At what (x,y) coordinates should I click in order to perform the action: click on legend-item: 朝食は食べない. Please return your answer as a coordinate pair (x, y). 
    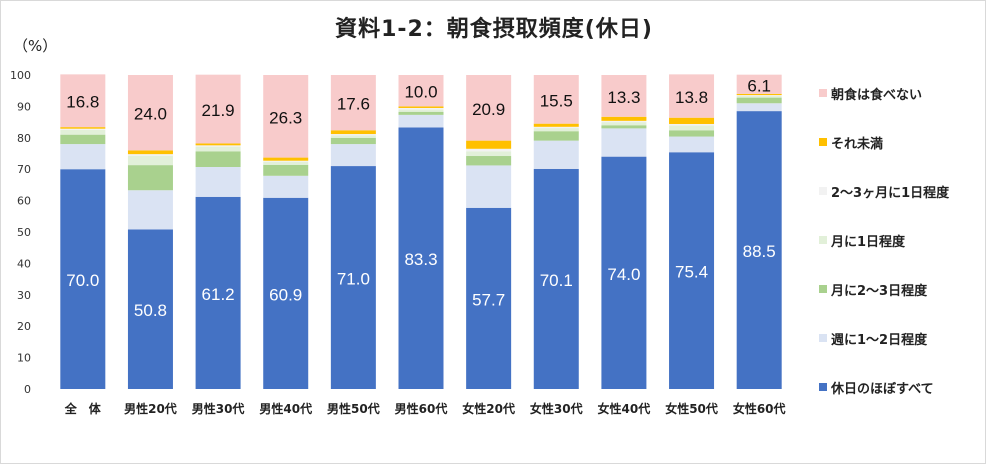
    Looking at the image, I should click on (870, 93).